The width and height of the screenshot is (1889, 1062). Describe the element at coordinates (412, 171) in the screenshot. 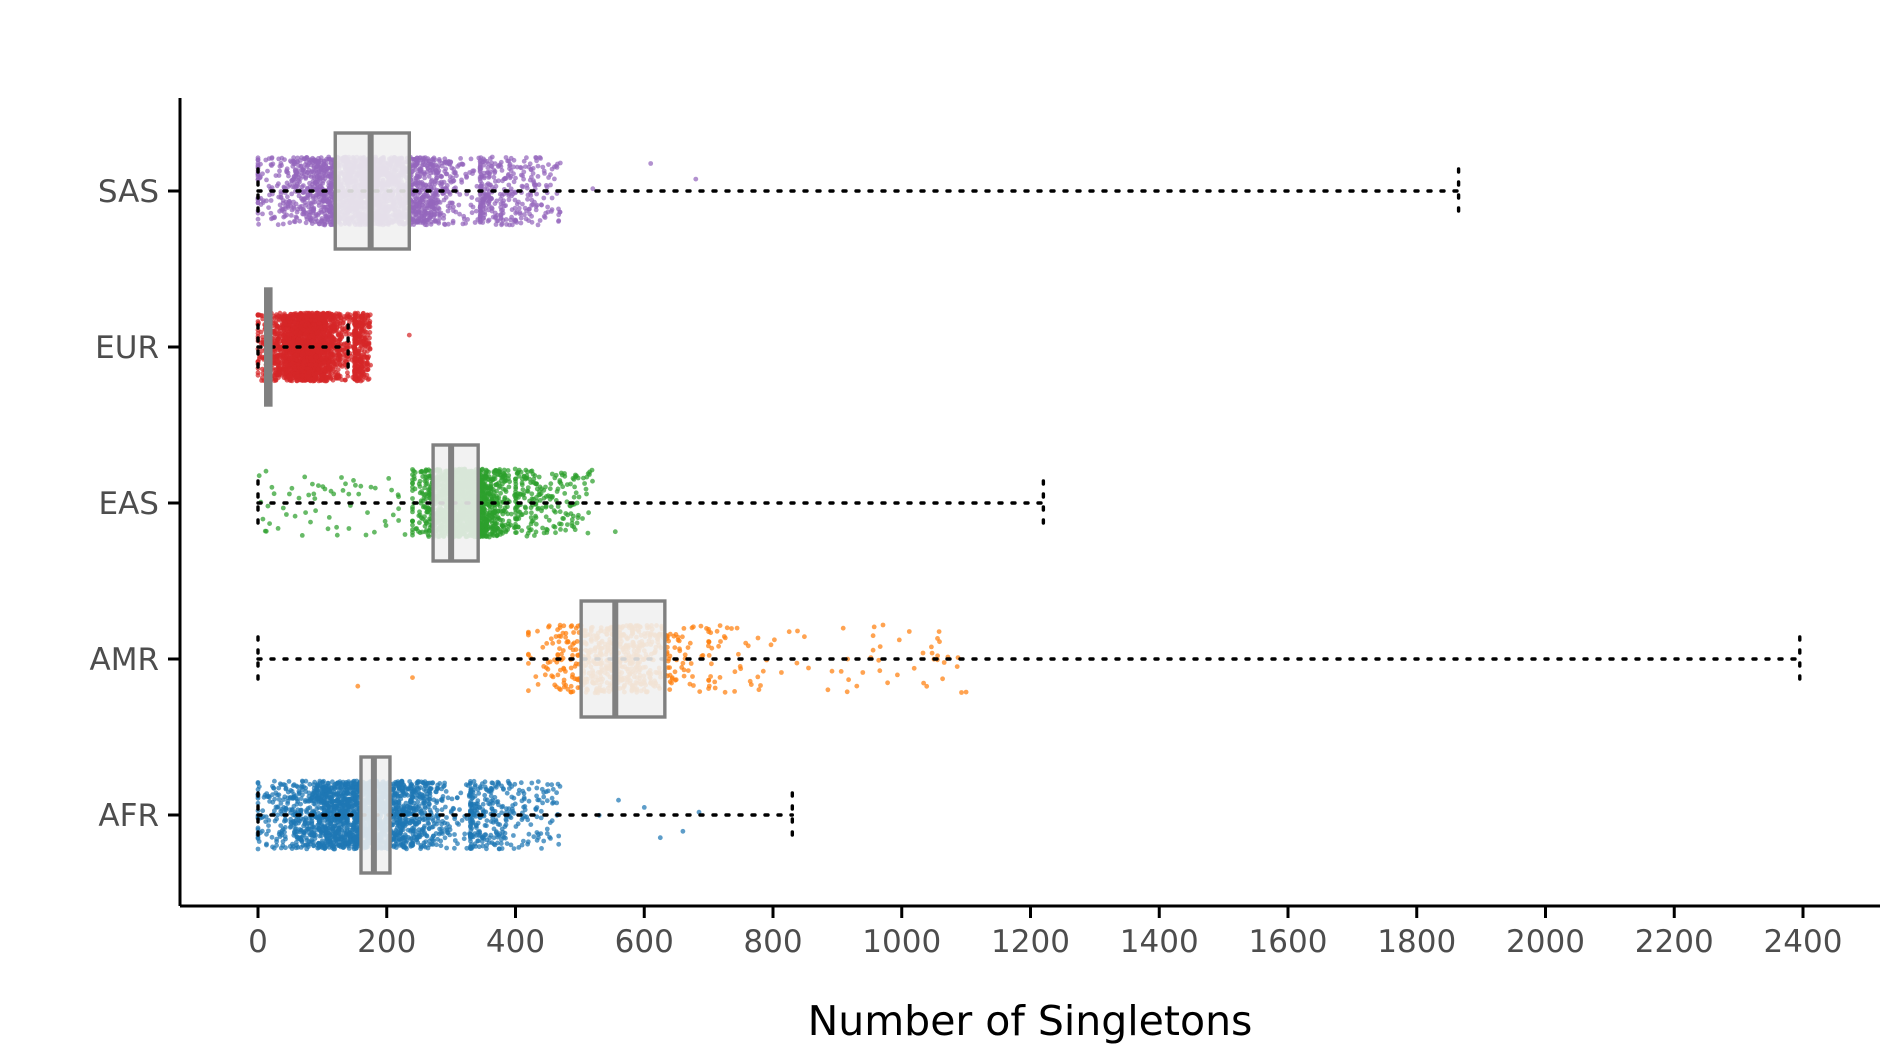

I see `data-point-sas-1926` at that location.